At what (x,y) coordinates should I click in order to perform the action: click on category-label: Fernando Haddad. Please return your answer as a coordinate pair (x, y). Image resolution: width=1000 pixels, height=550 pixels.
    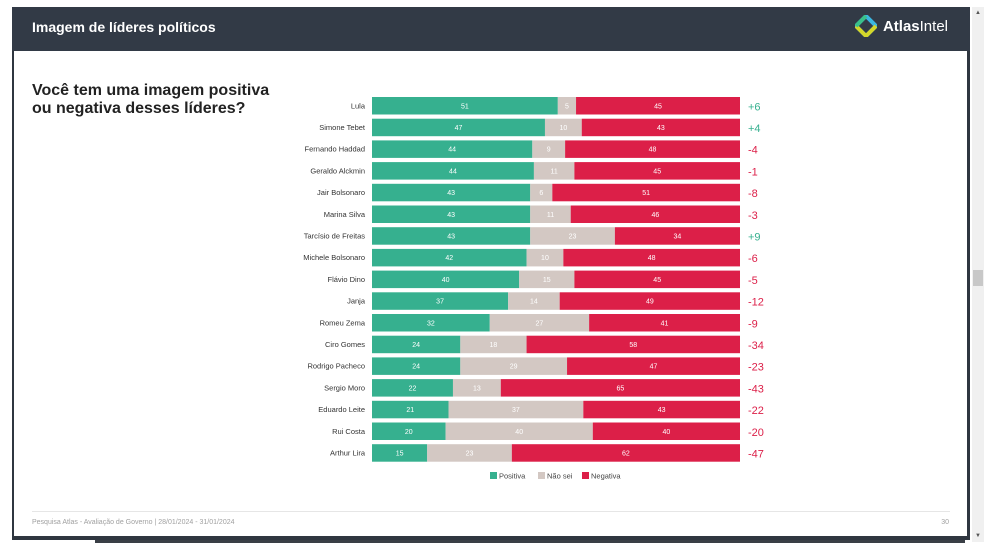
    Looking at the image, I should click on (335, 149).